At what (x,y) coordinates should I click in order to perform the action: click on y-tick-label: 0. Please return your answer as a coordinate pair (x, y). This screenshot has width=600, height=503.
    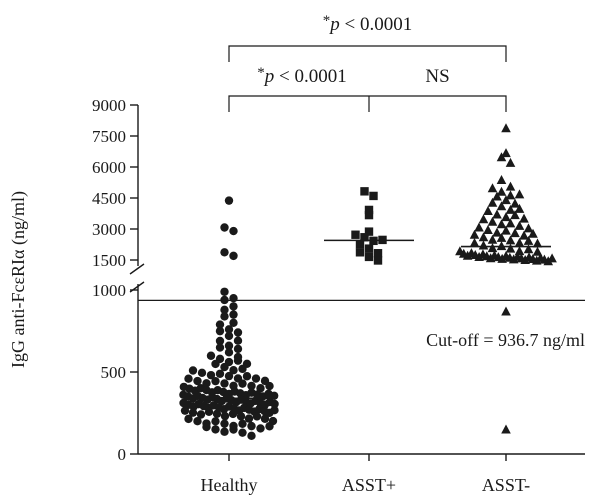
    Looking at the image, I should click on (122, 454).